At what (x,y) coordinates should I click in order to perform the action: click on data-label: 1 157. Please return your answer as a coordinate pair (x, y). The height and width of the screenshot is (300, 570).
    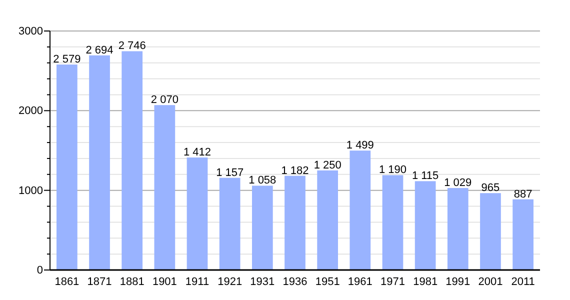
    Looking at the image, I should click on (230, 172).